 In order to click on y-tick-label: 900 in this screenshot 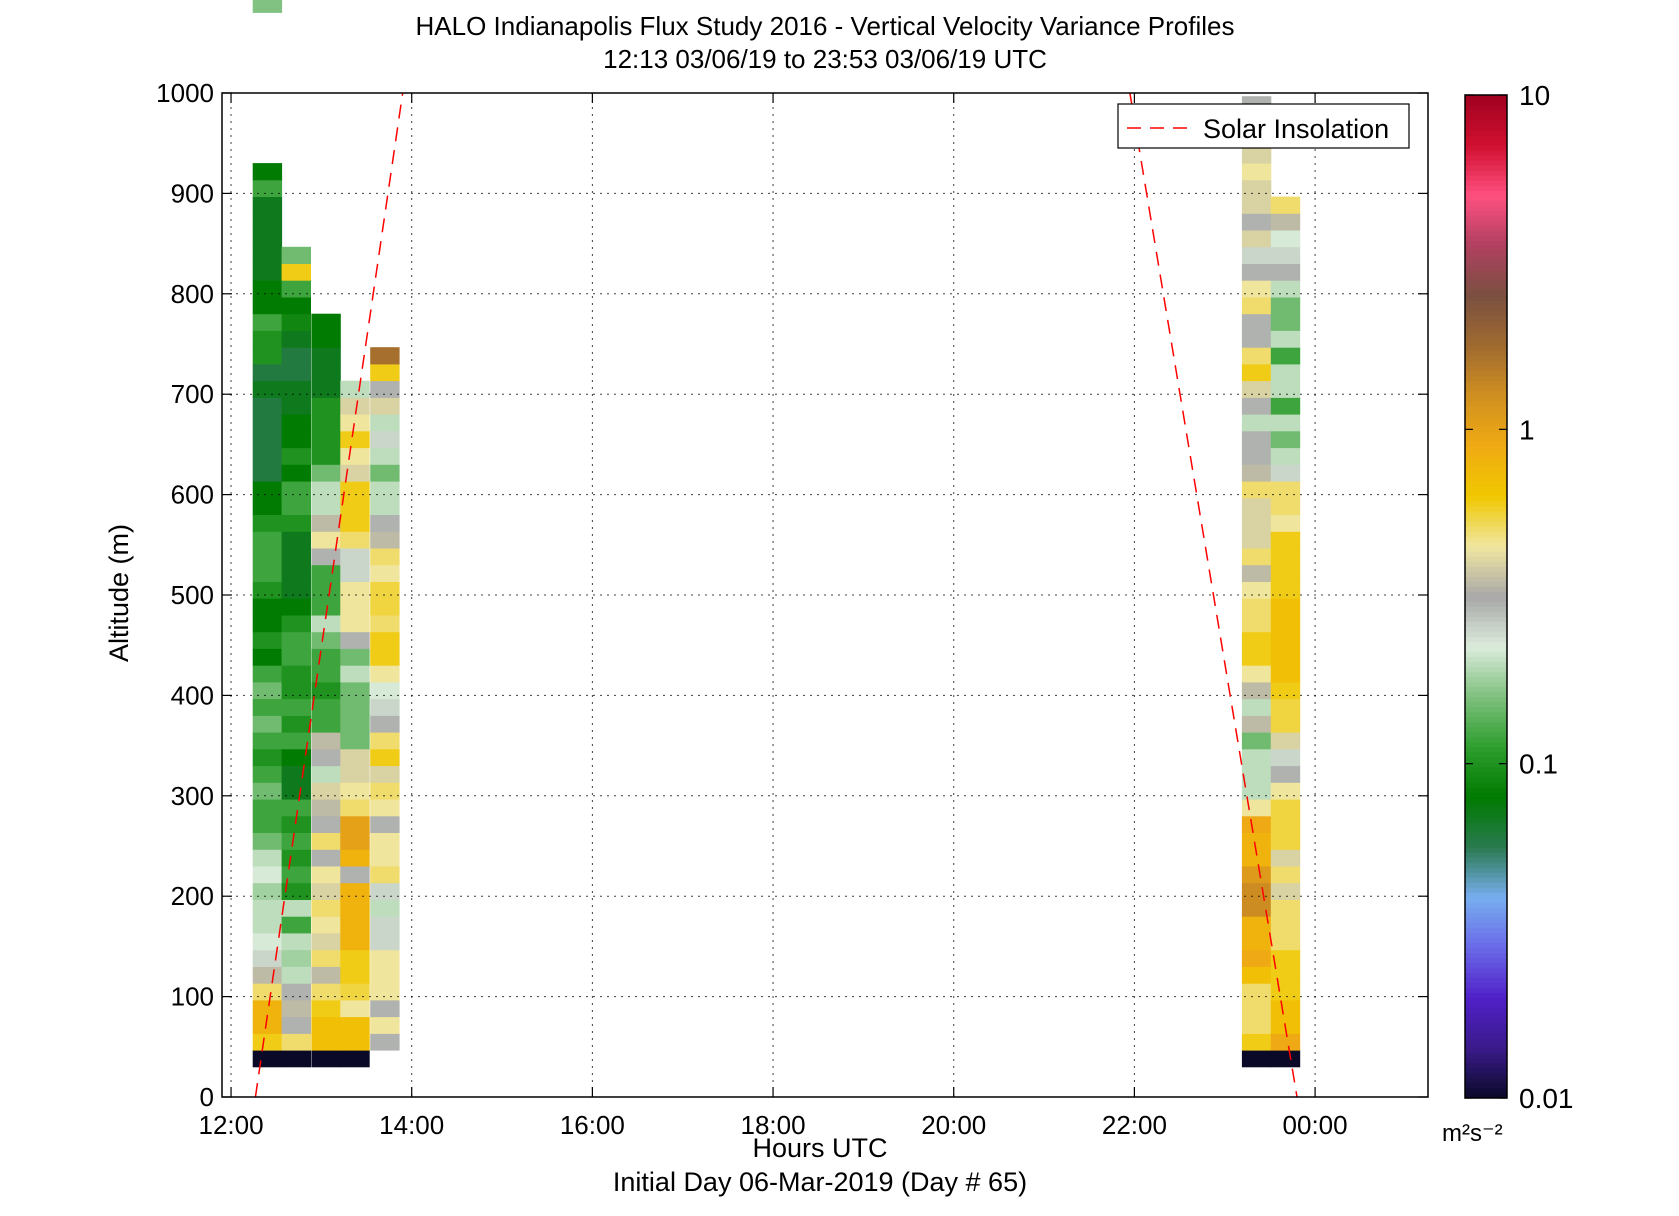, I will do `click(192, 193)`.